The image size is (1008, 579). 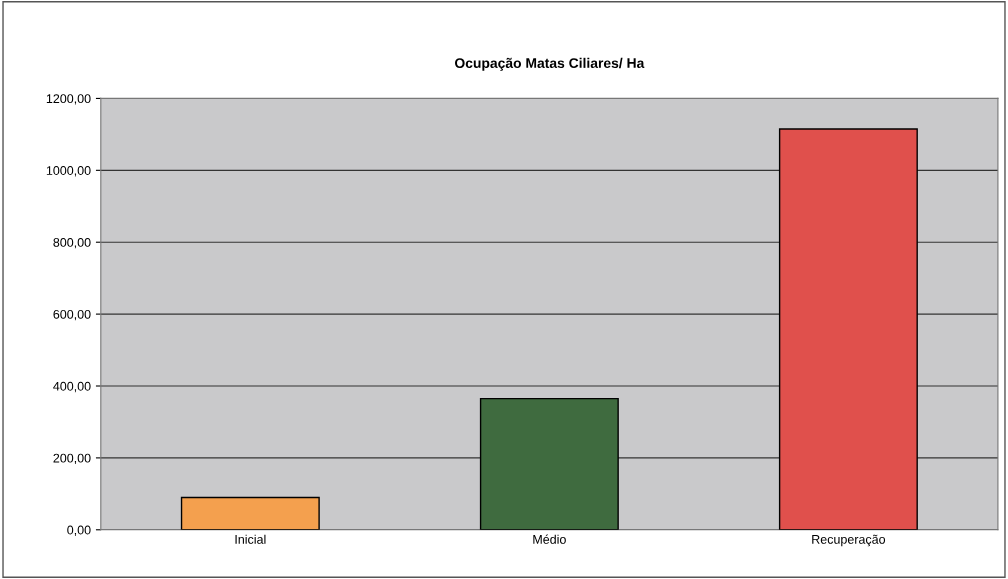 I want to click on y-tick-label: 1000,00, so click(x=68, y=171).